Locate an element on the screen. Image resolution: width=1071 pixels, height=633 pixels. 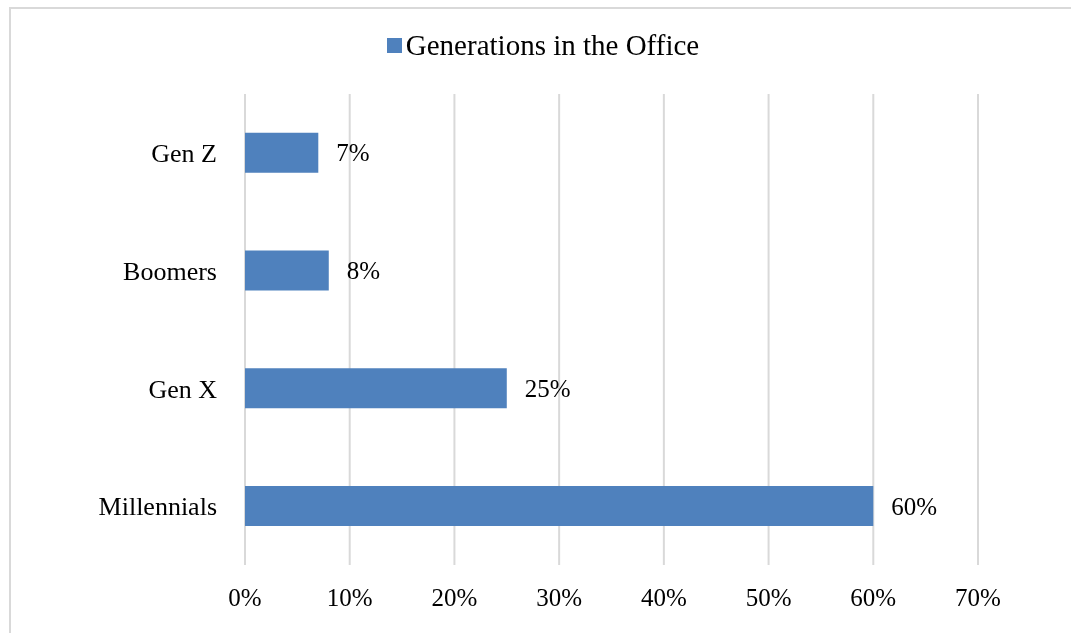
x-tick-label: 40% is located at coordinates (663, 597).